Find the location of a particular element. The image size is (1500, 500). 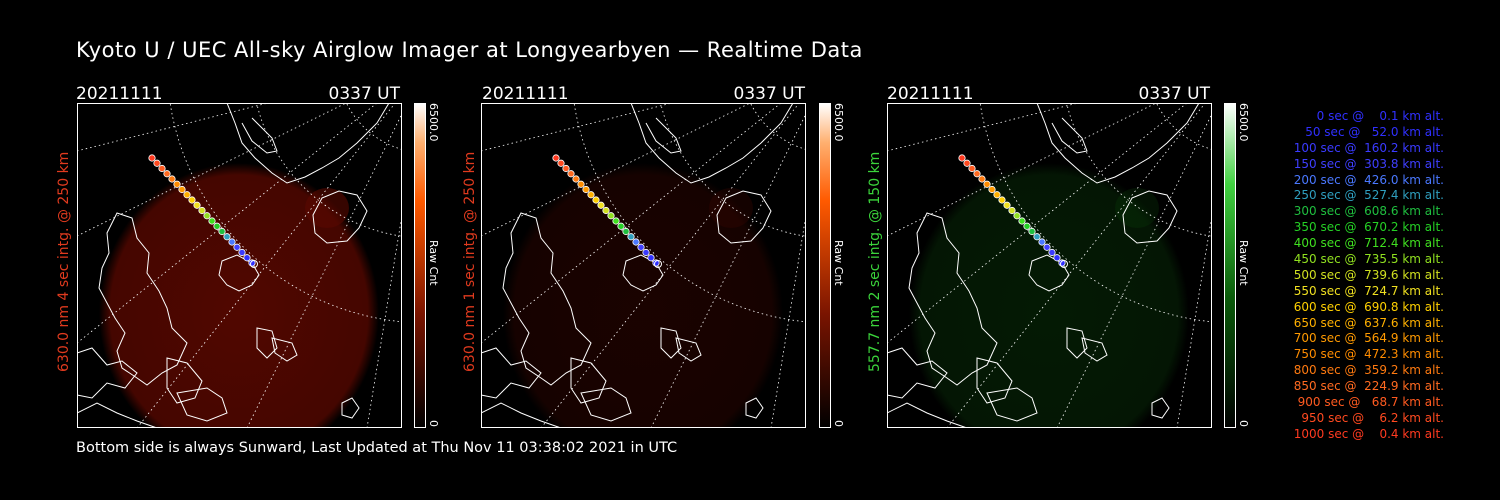

panel-2-side-label: 630.0 nm 1 sec intg. @ 250 km is located at coordinates (470, 261).